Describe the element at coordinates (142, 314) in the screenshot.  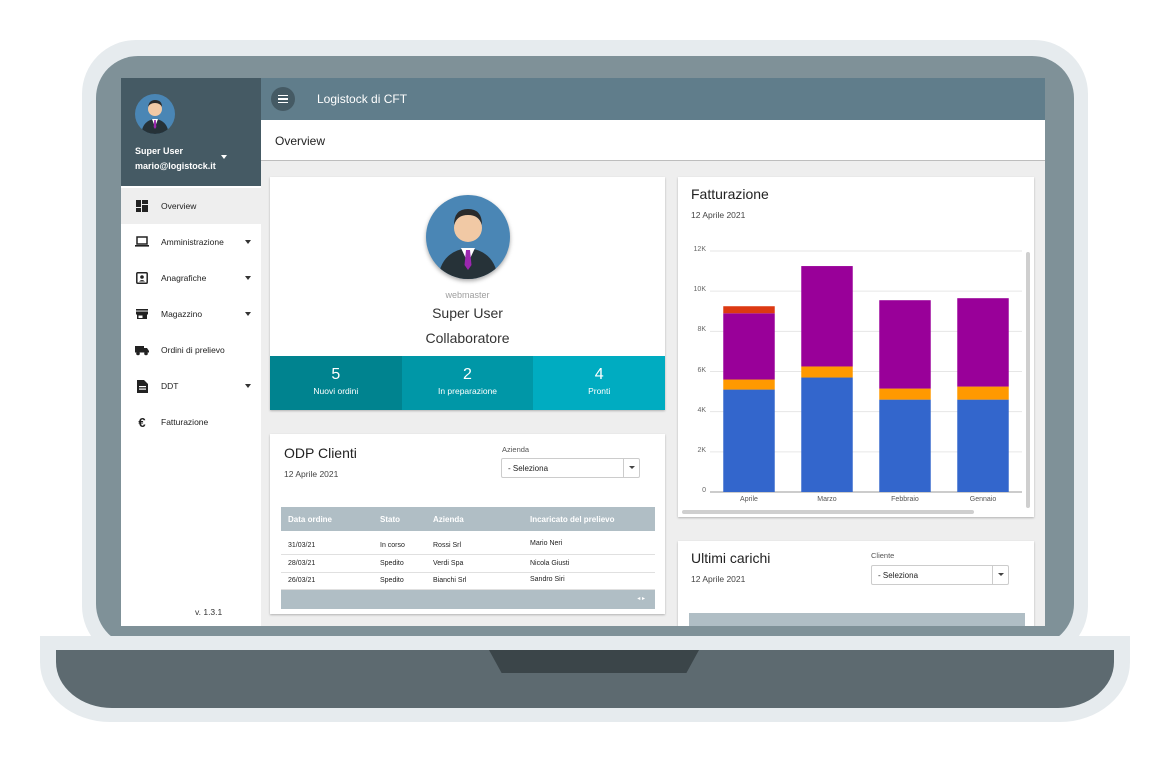
I see `store-icon` at that location.